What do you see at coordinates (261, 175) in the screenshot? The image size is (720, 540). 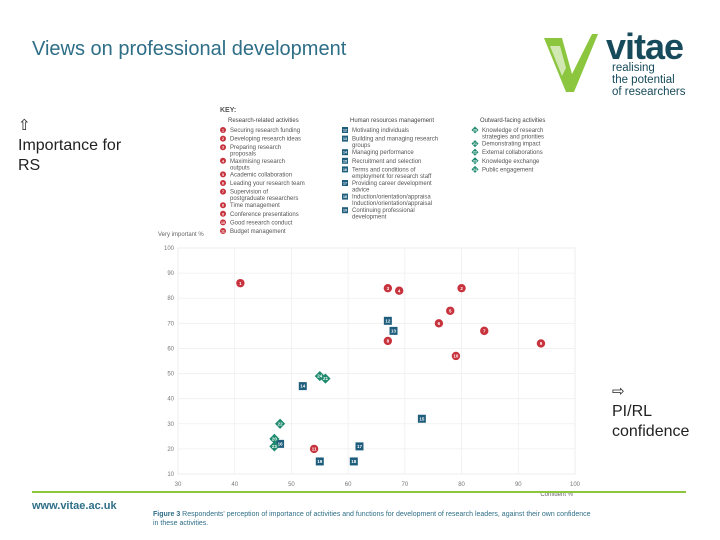 I see `key-label: Academic collaboration` at bounding box center [261, 175].